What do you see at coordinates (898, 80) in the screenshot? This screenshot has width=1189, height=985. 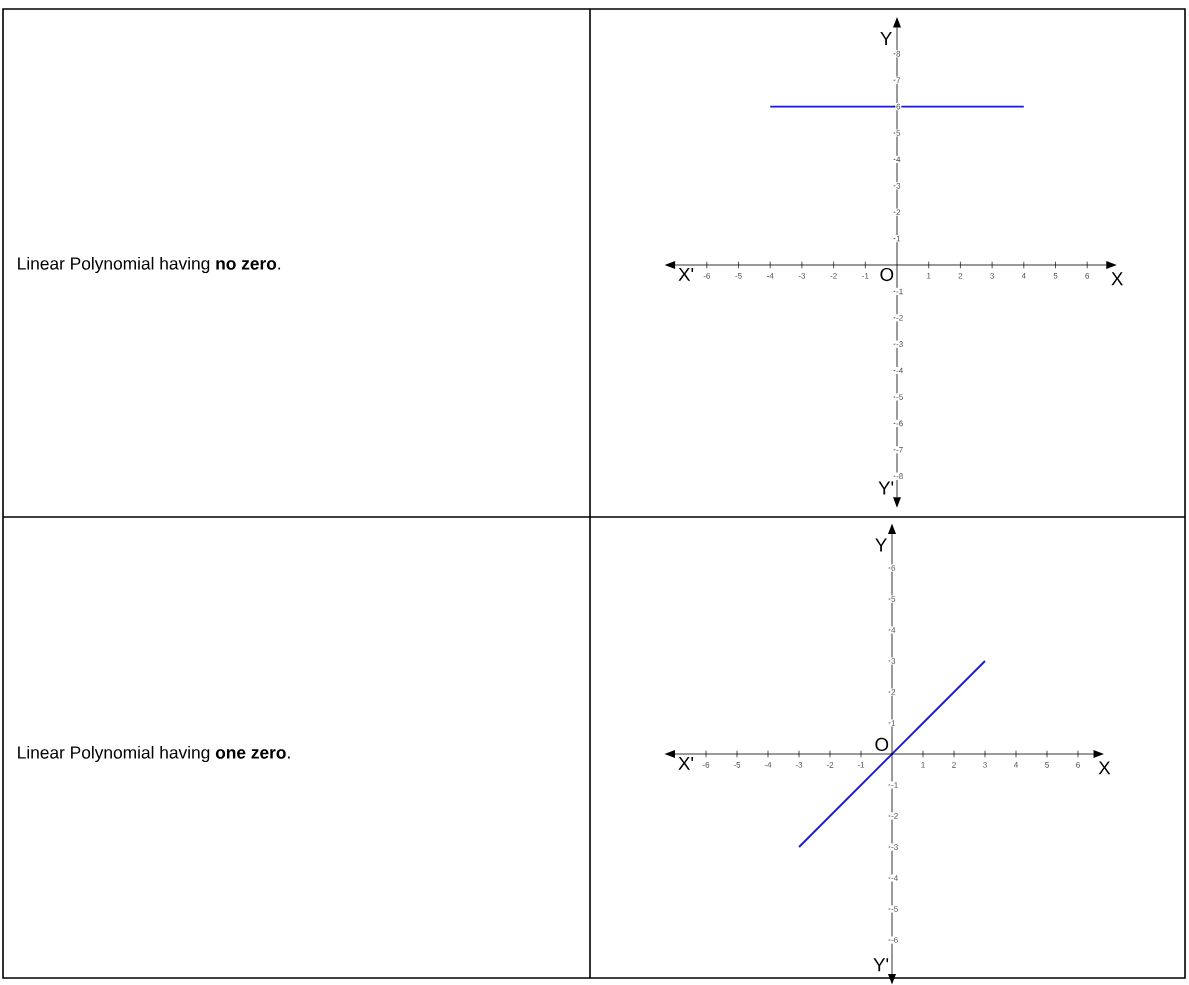 I see `y-tick-label: 7` at bounding box center [898, 80].